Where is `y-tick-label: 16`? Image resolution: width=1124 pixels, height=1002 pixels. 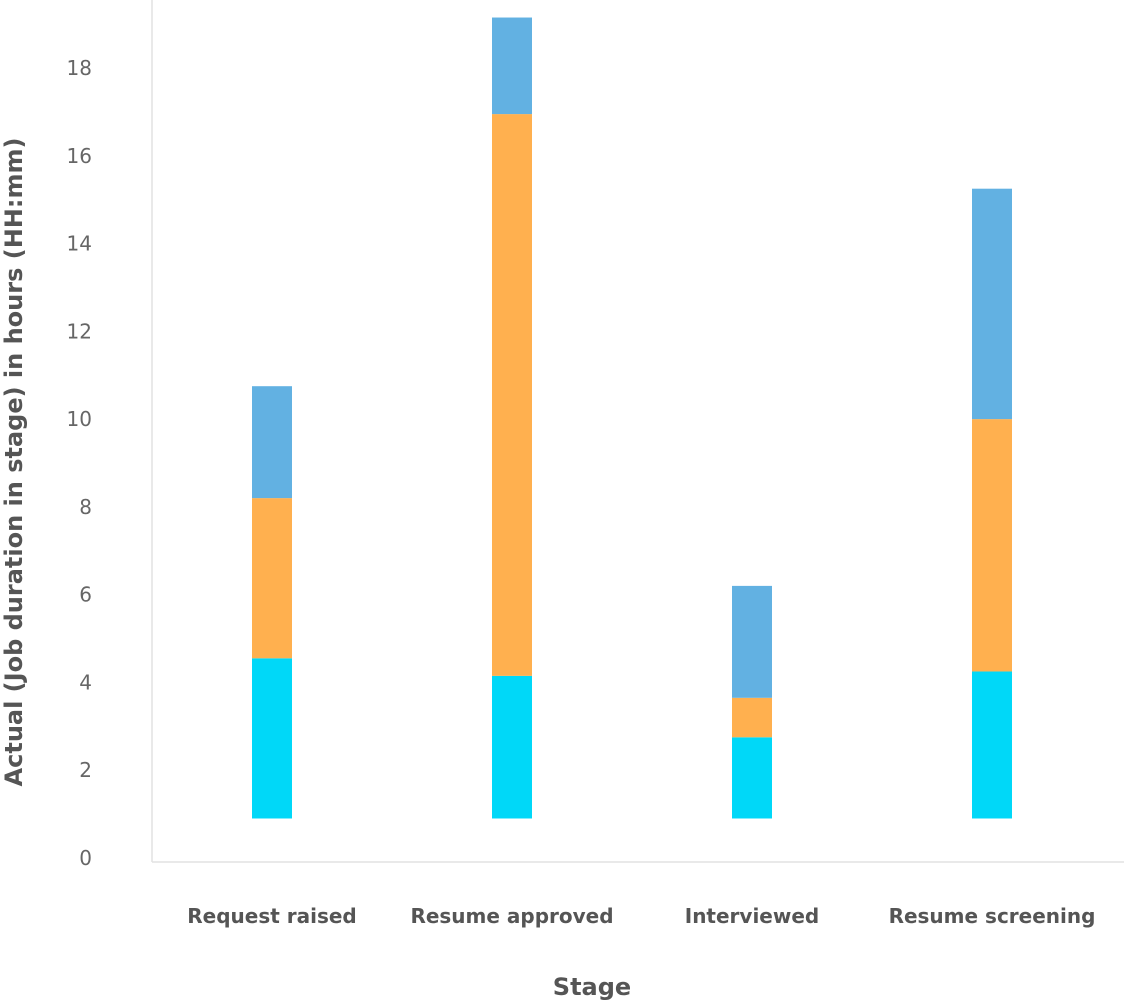
y-tick-label: 16 is located at coordinates (79, 156).